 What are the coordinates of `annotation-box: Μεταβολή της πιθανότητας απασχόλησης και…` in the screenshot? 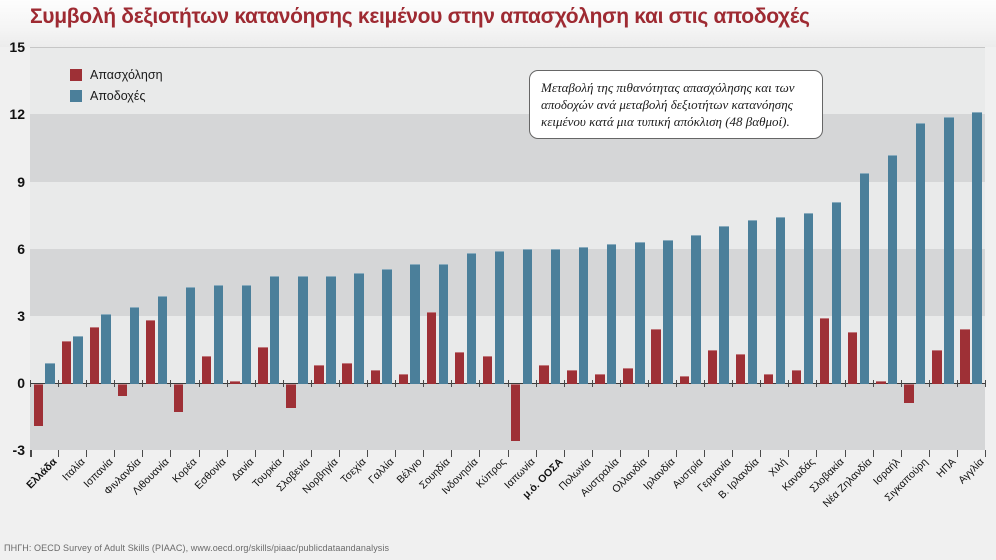 It's located at (676, 105).